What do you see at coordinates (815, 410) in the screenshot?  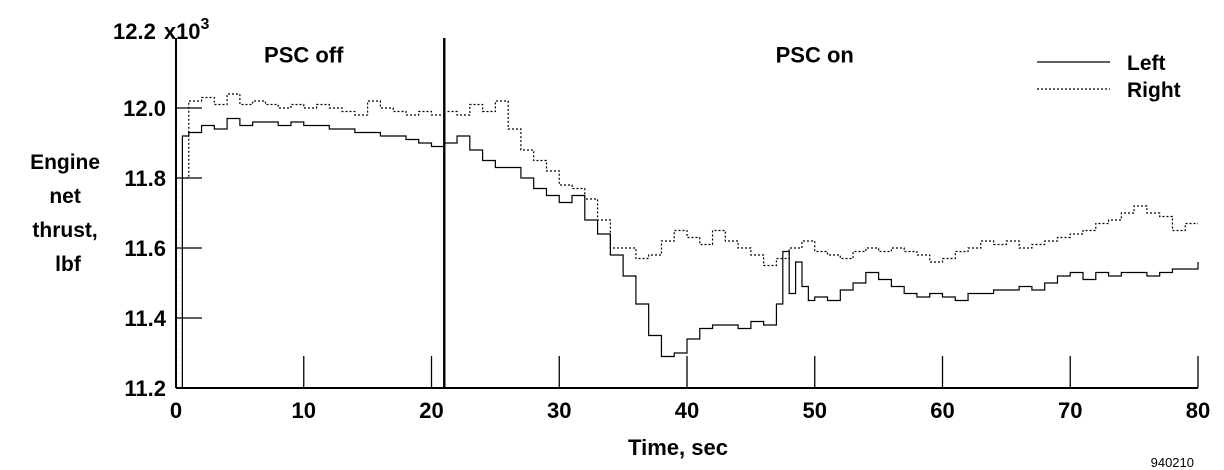 I see `x-tick-label: 50` at bounding box center [815, 410].